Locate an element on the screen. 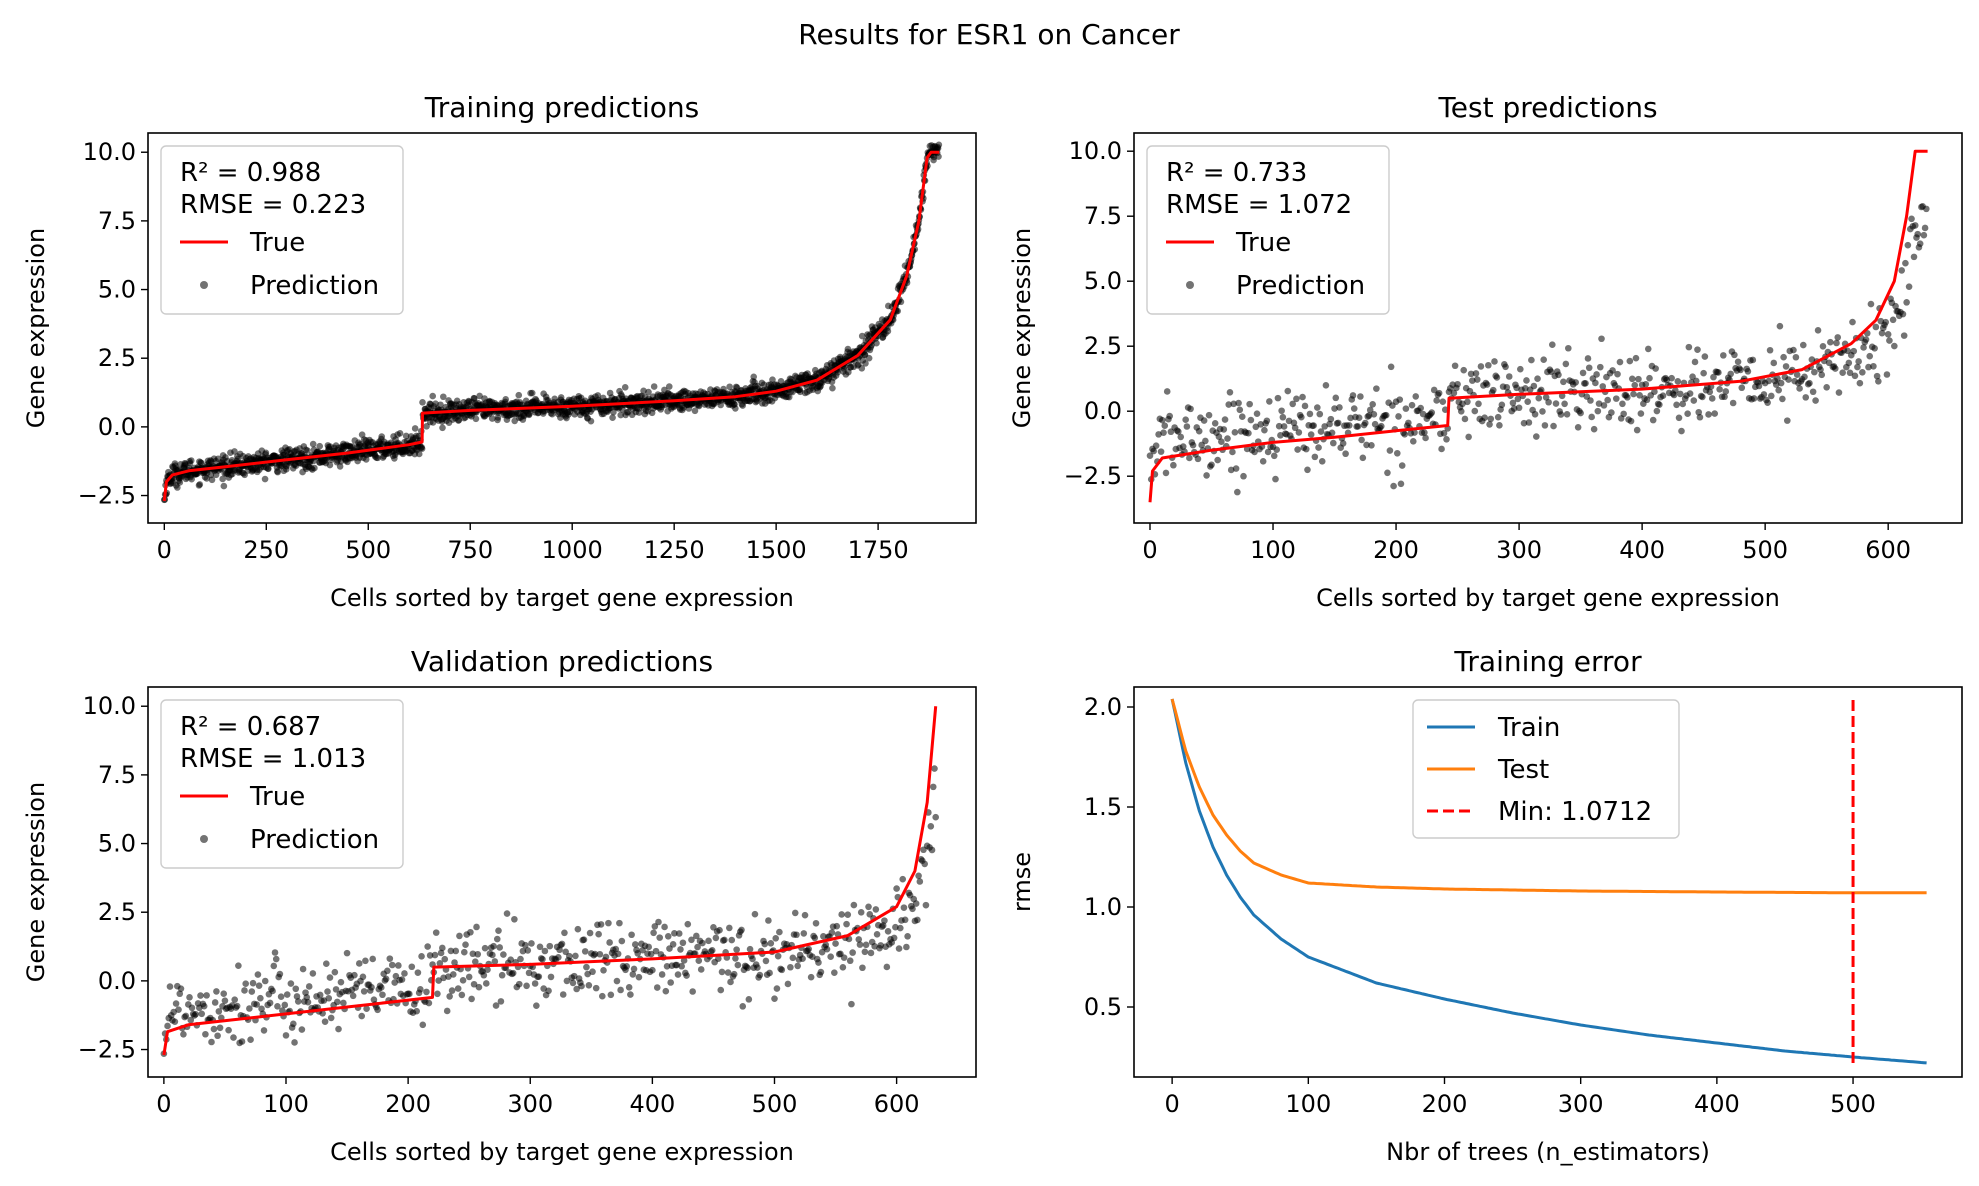 The height and width of the screenshot is (1186, 1979). plot-area is located at coordinates (1548, 881).